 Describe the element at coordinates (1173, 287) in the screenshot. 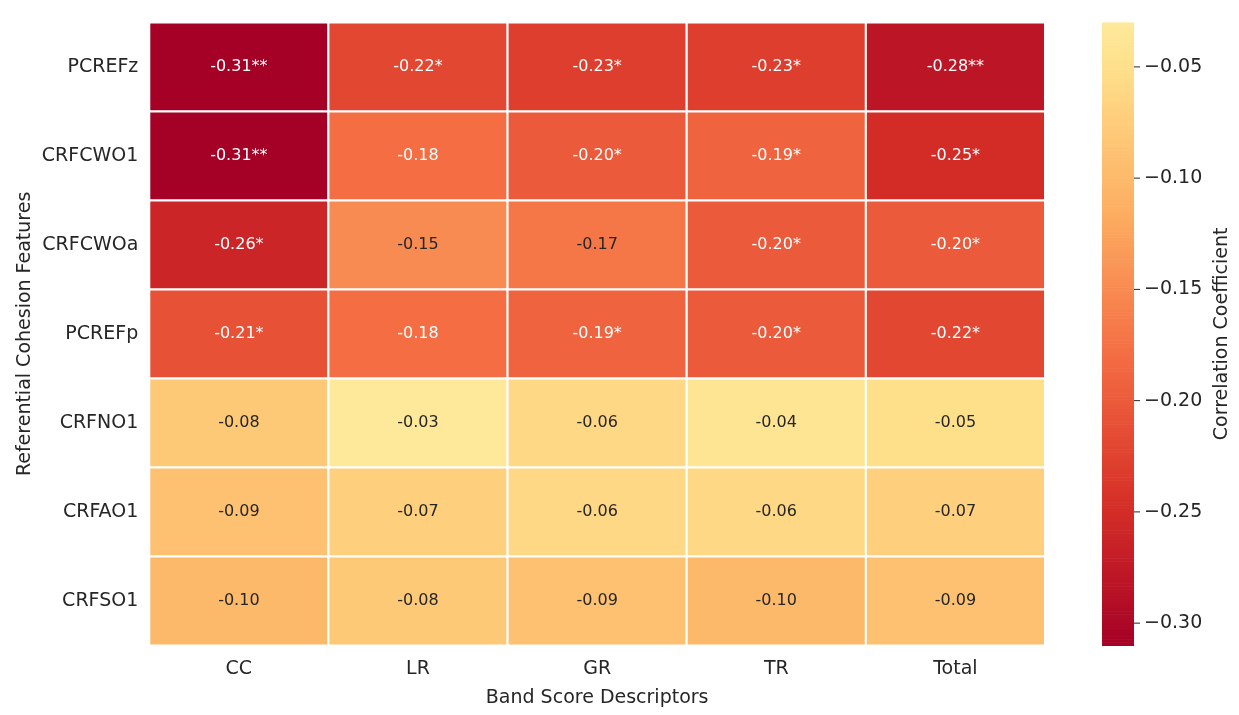

I see `color-bar-label: −0.15` at that location.